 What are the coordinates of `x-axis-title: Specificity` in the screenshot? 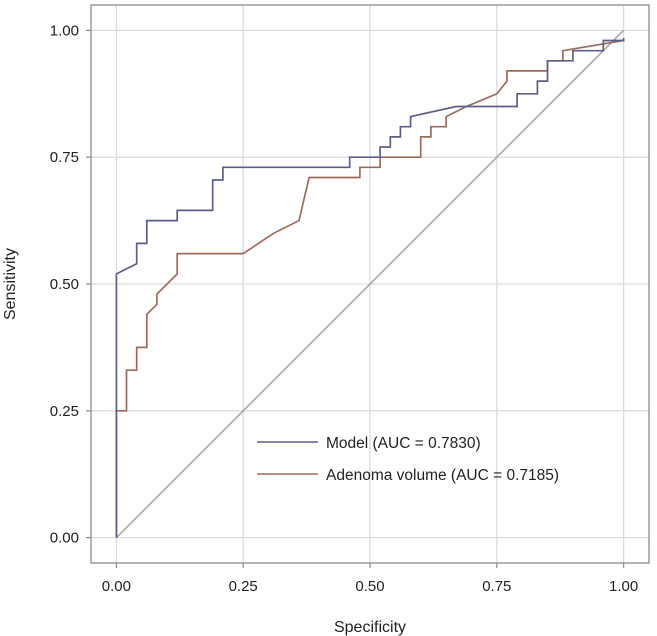 It's located at (370, 627).